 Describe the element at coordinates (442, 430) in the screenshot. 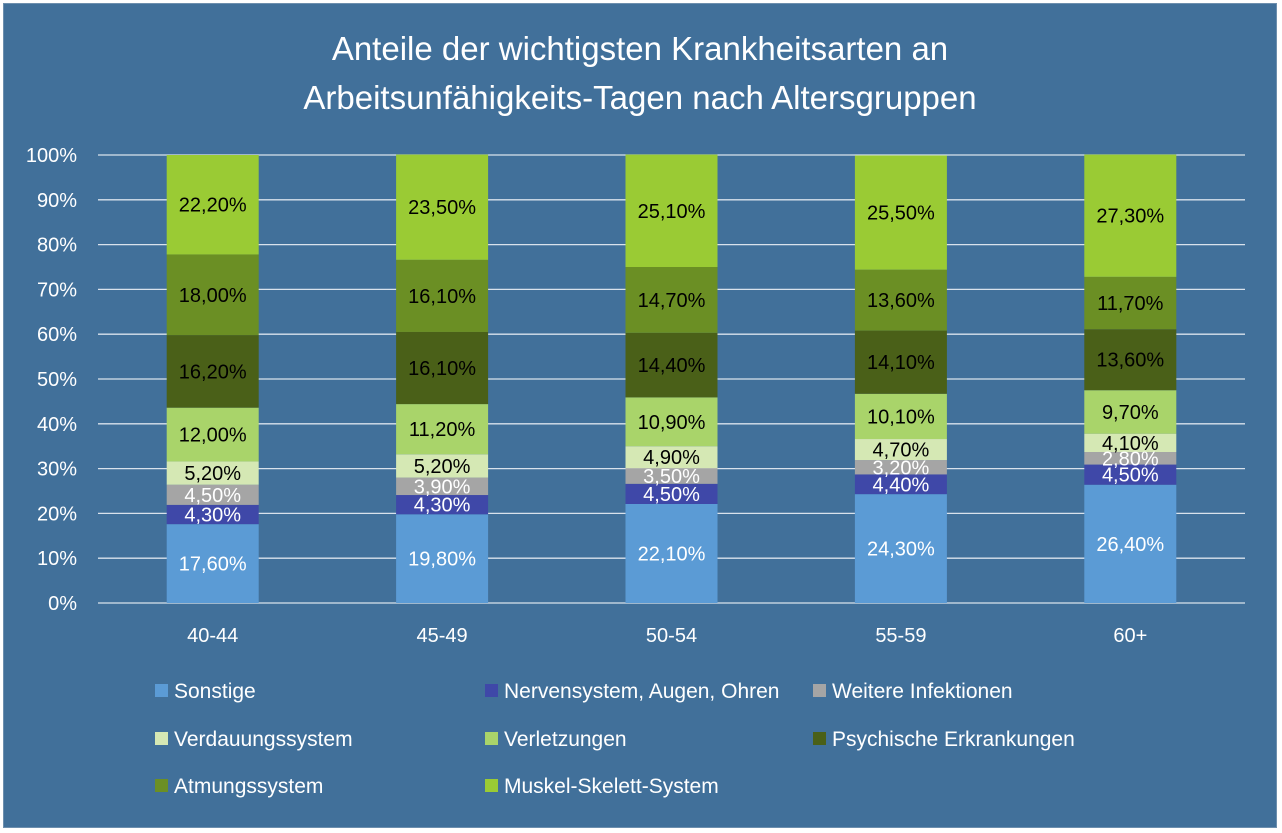

I see `data-label: 11,20%` at that location.